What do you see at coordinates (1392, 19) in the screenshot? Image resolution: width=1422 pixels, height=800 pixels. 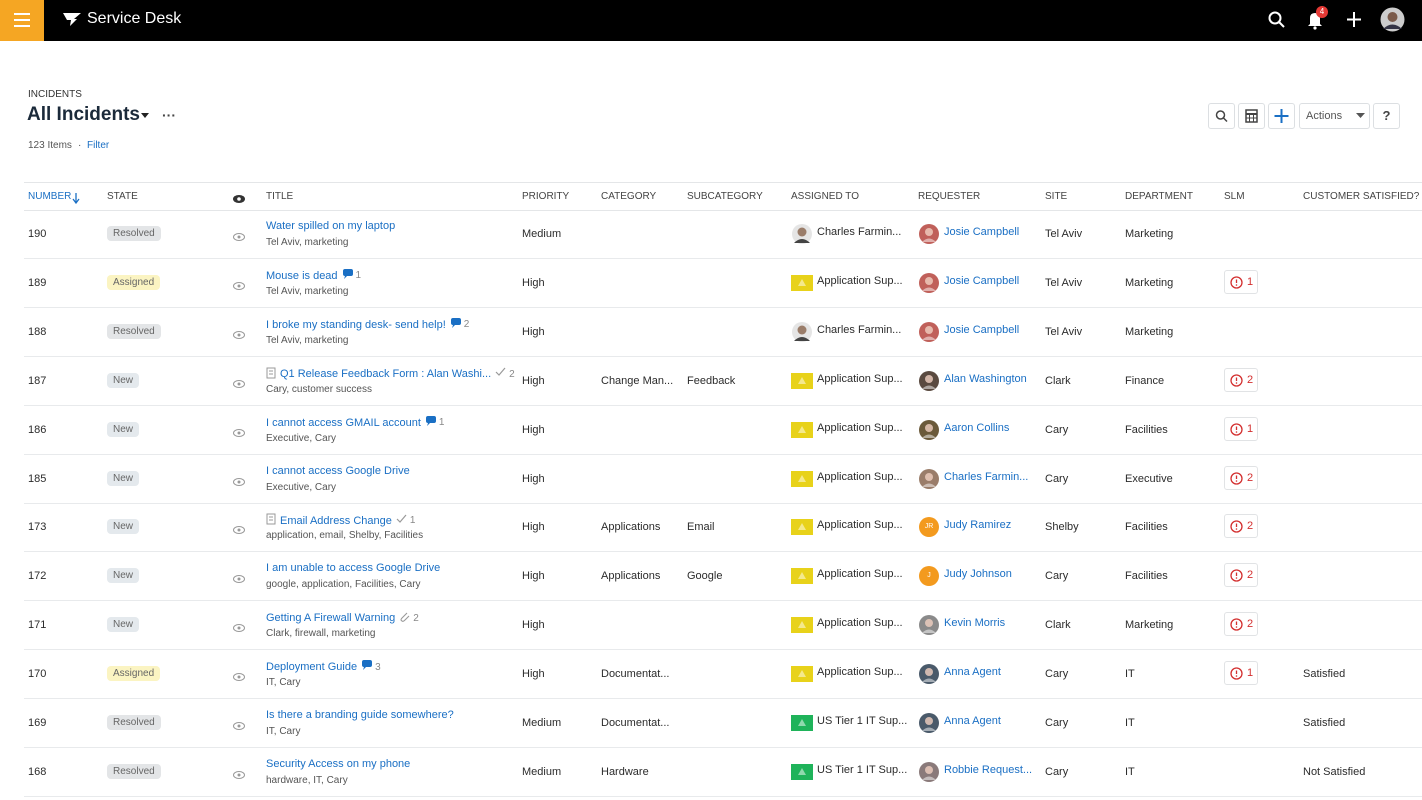 I see `user-avatar` at bounding box center [1392, 19].